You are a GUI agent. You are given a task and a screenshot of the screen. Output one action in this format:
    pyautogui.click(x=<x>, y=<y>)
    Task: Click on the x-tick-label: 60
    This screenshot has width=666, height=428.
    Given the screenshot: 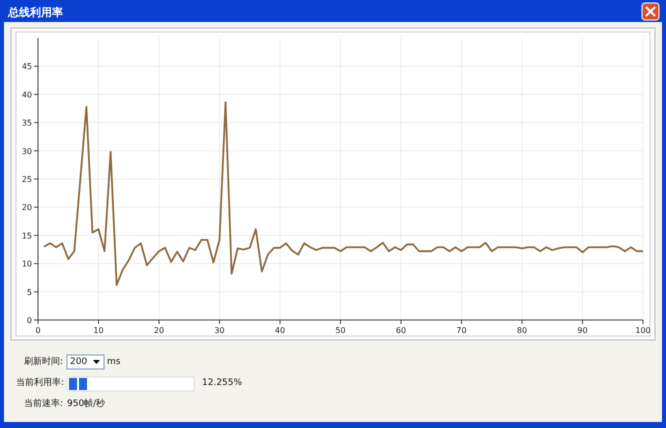 What is the action you would take?
    pyautogui.click(x=401, y=330)
    